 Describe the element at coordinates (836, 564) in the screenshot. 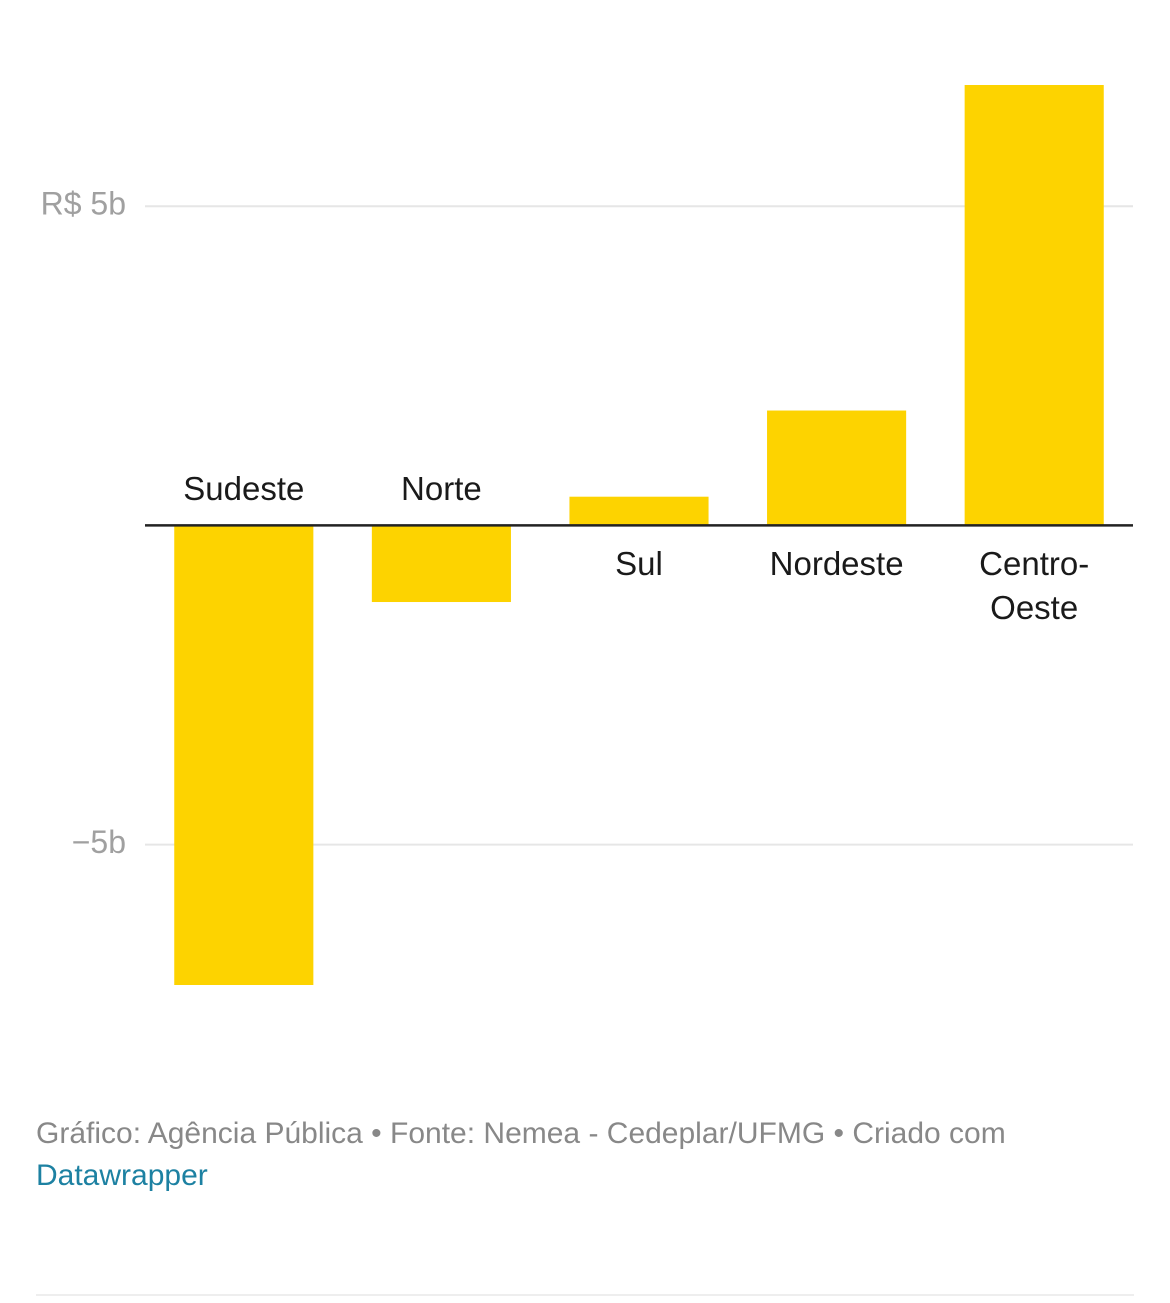

I see `x-tick-label: Nordeste` at that location.